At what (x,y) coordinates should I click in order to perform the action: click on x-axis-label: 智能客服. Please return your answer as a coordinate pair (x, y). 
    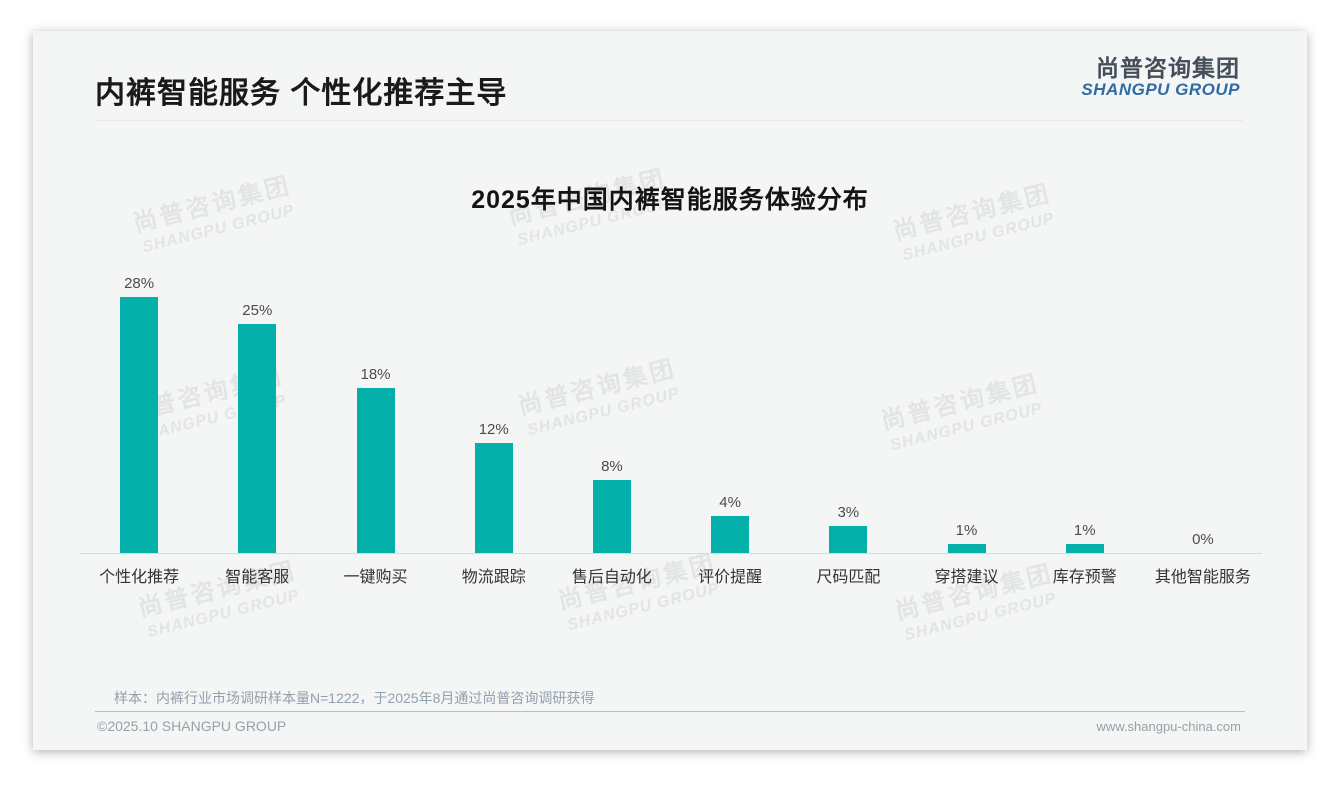
    Looking at the image, I should click on (257, 577).